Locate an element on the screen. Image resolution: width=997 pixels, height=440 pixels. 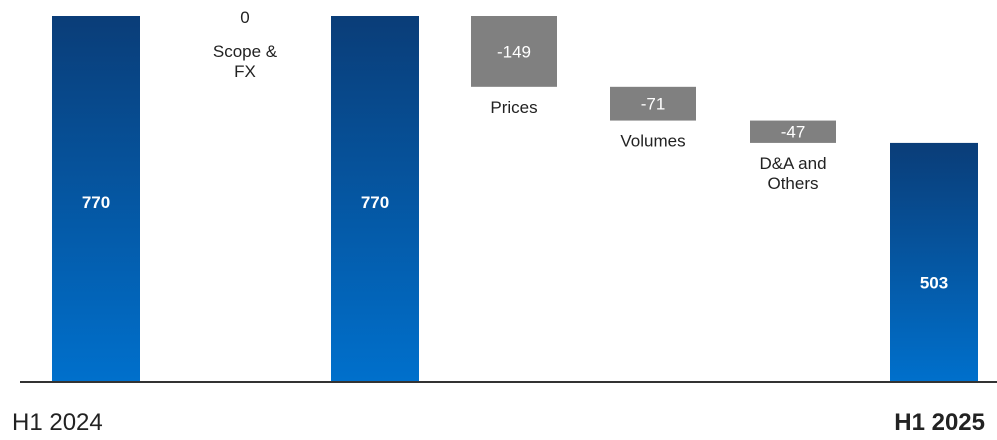
bar-value-label-6: 503 is located at coordinates (934, 282).